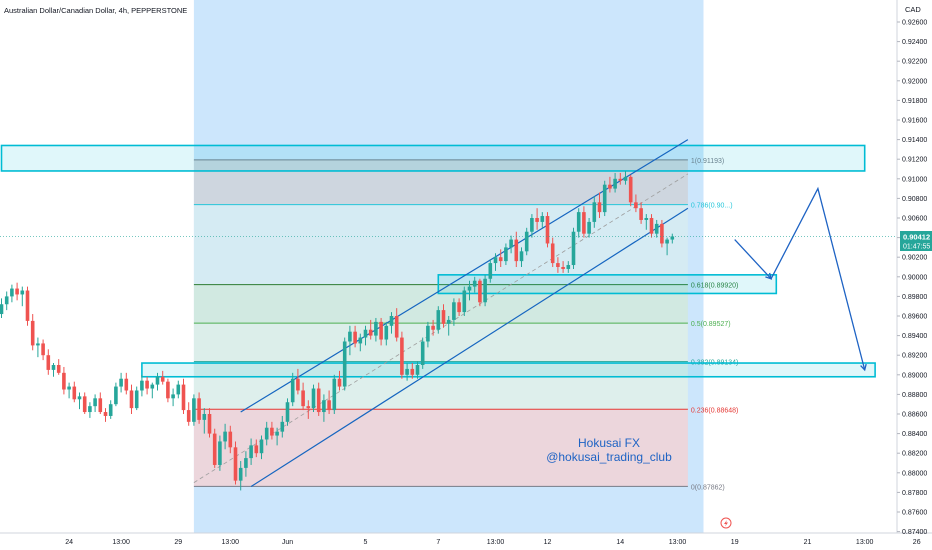  Describe the element at coordinates (438, 542) in the screenshot. I see `time-tick-label: 7` at that location.